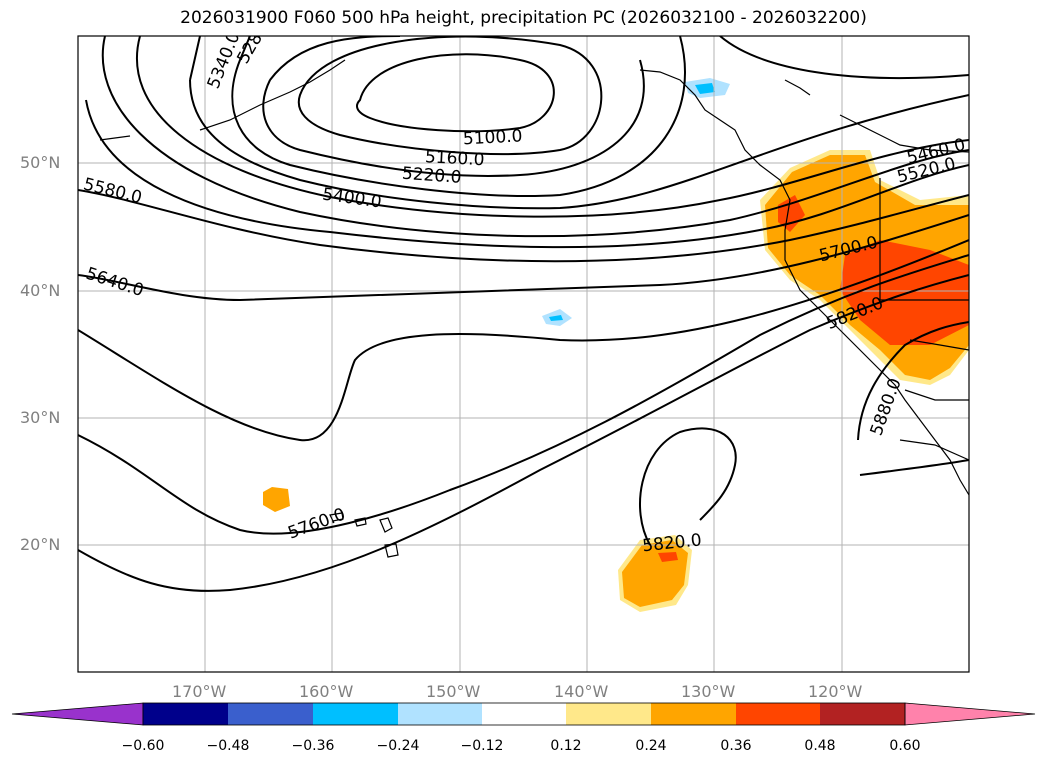 This screenshot has height=765, width=1047. I want to click on precip-oregon-spot, so click(791, 213).